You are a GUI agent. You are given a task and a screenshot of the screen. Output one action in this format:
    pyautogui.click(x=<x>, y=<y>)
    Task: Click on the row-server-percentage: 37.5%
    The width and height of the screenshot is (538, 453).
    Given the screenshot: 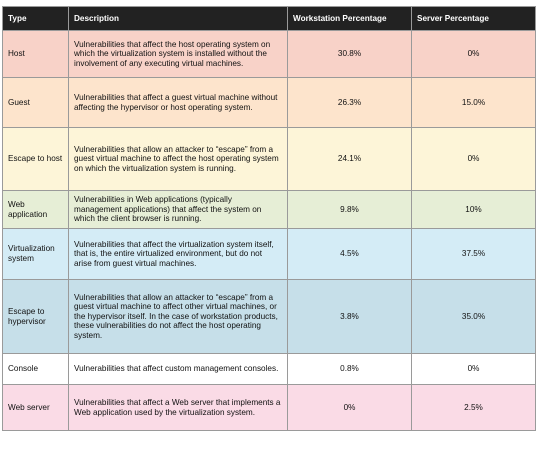 What is the action you would take?
    pyautogui.click(x=474, y=254)
    